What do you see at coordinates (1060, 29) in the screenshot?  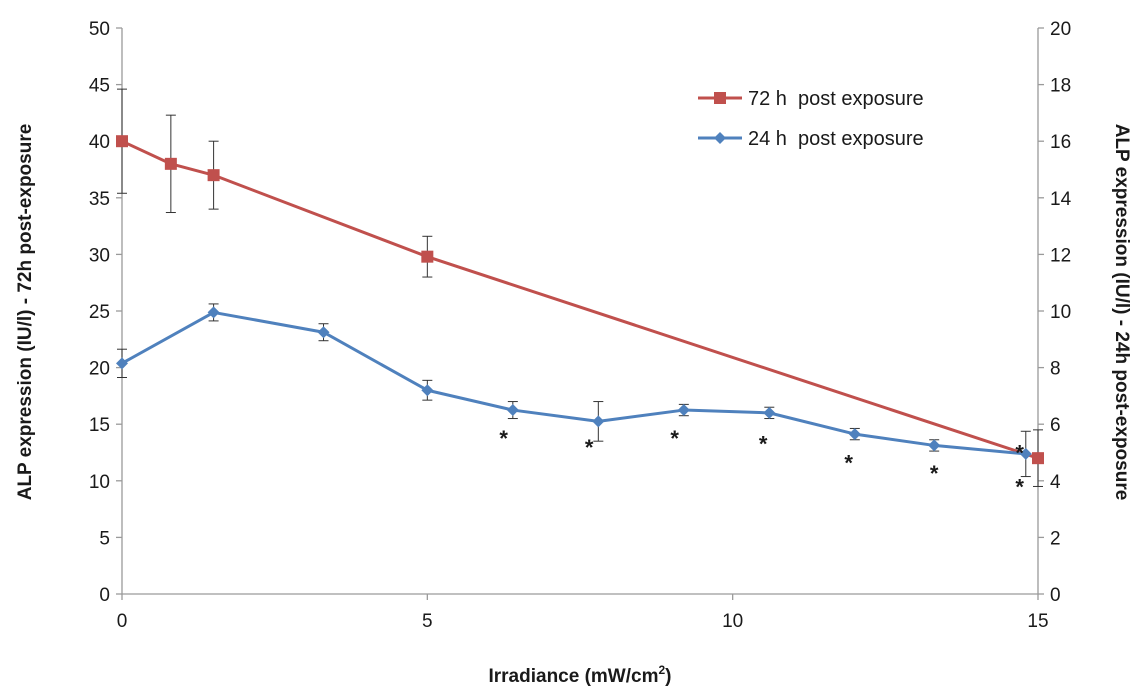 I see `y-right-tick-label: 20` at bounding box center [1060, 29].